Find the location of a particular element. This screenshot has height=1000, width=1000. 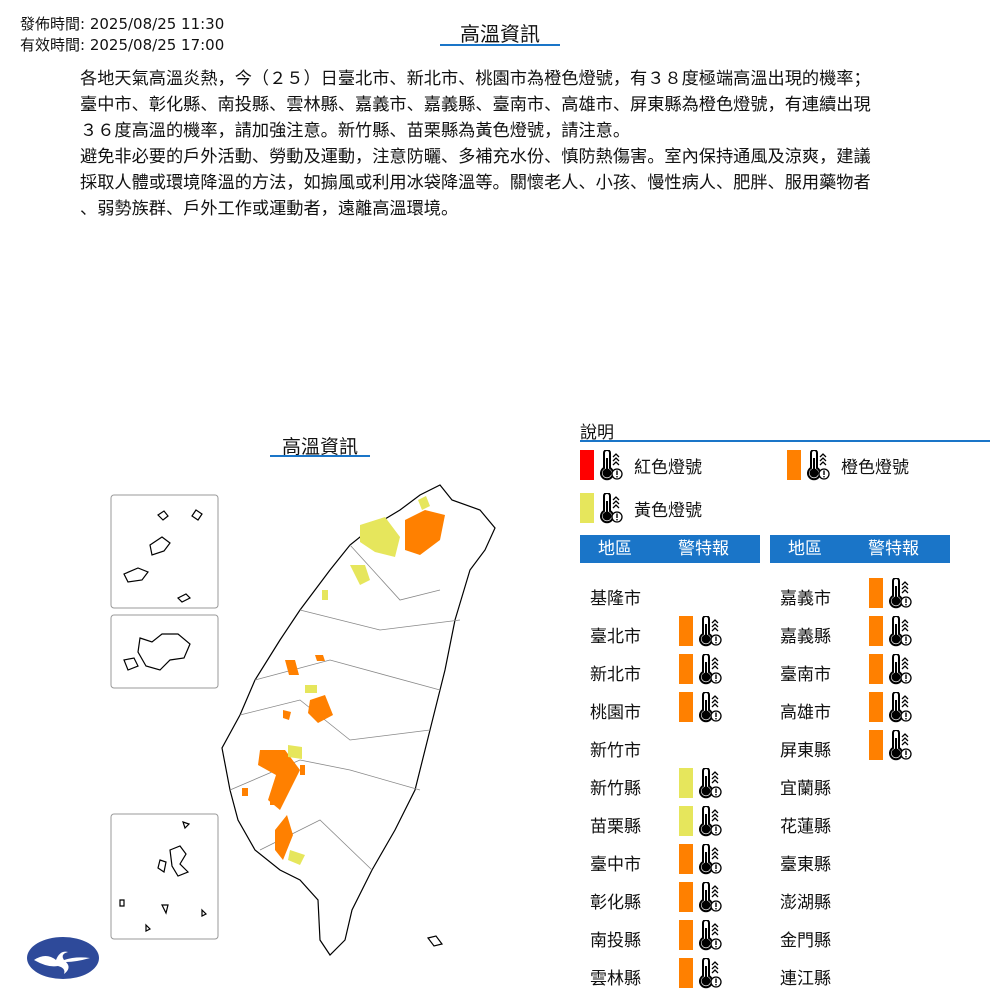

region-name: 新竹市 is located at coordinates (615, 751).